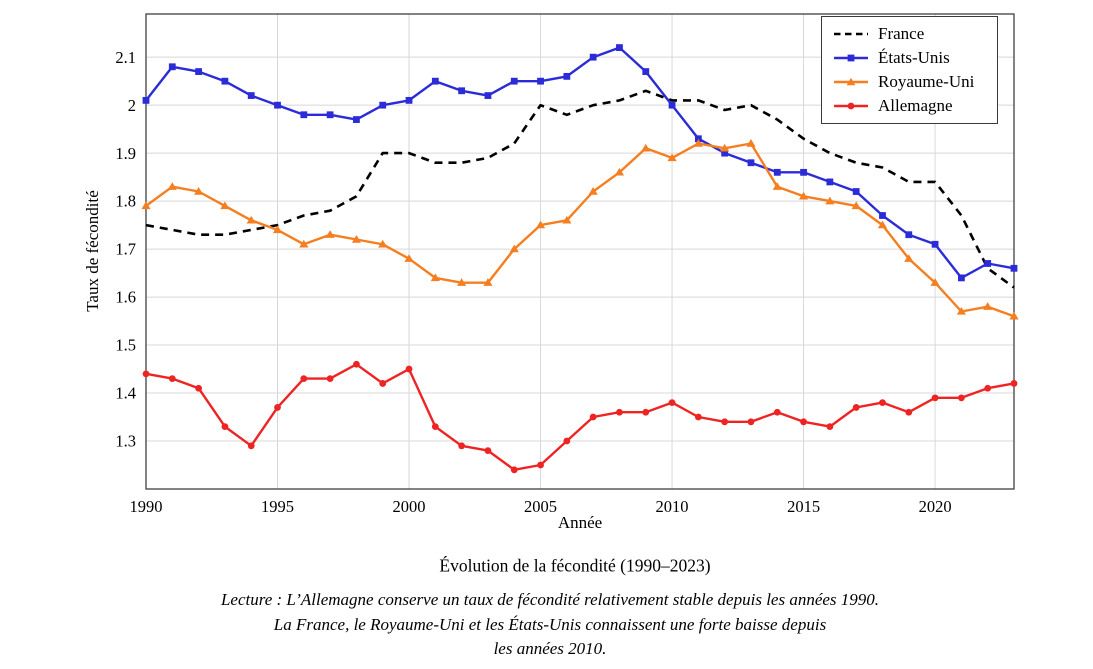 The height and width of the screenshot is (669, 1093). I want to click on legend-swatch-allemagne-circle-line, so click(851, 106).